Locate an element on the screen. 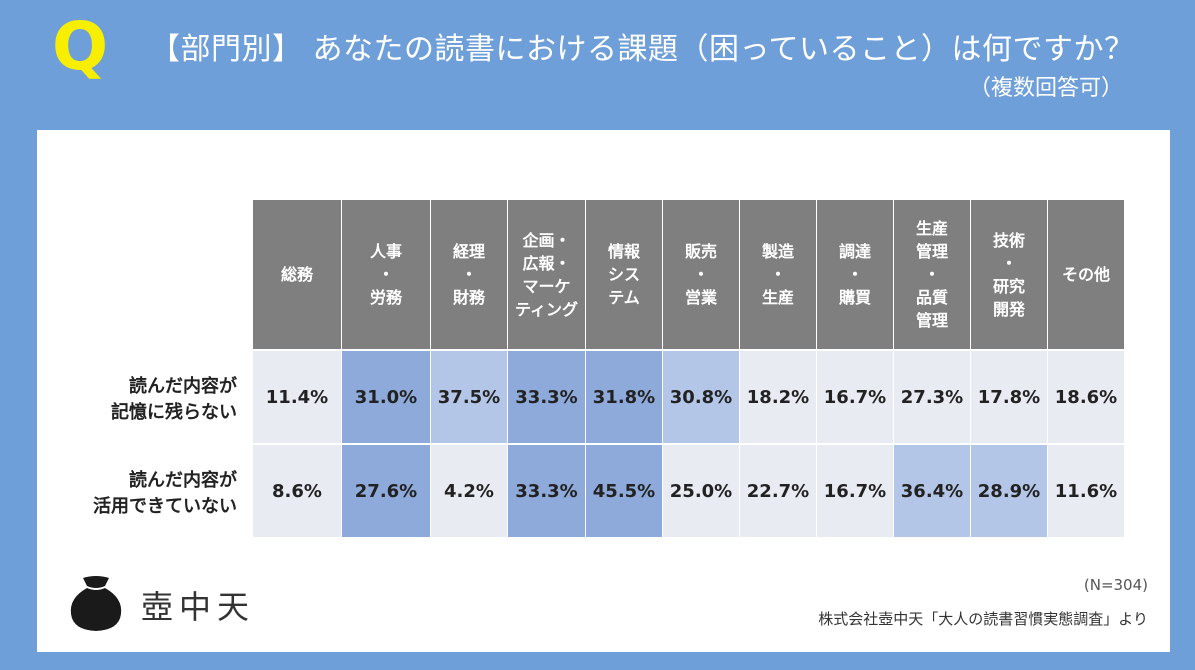 This screenshot has width=1195, height=670. value-cell: 31.8% is located at coordinates (624, 396).